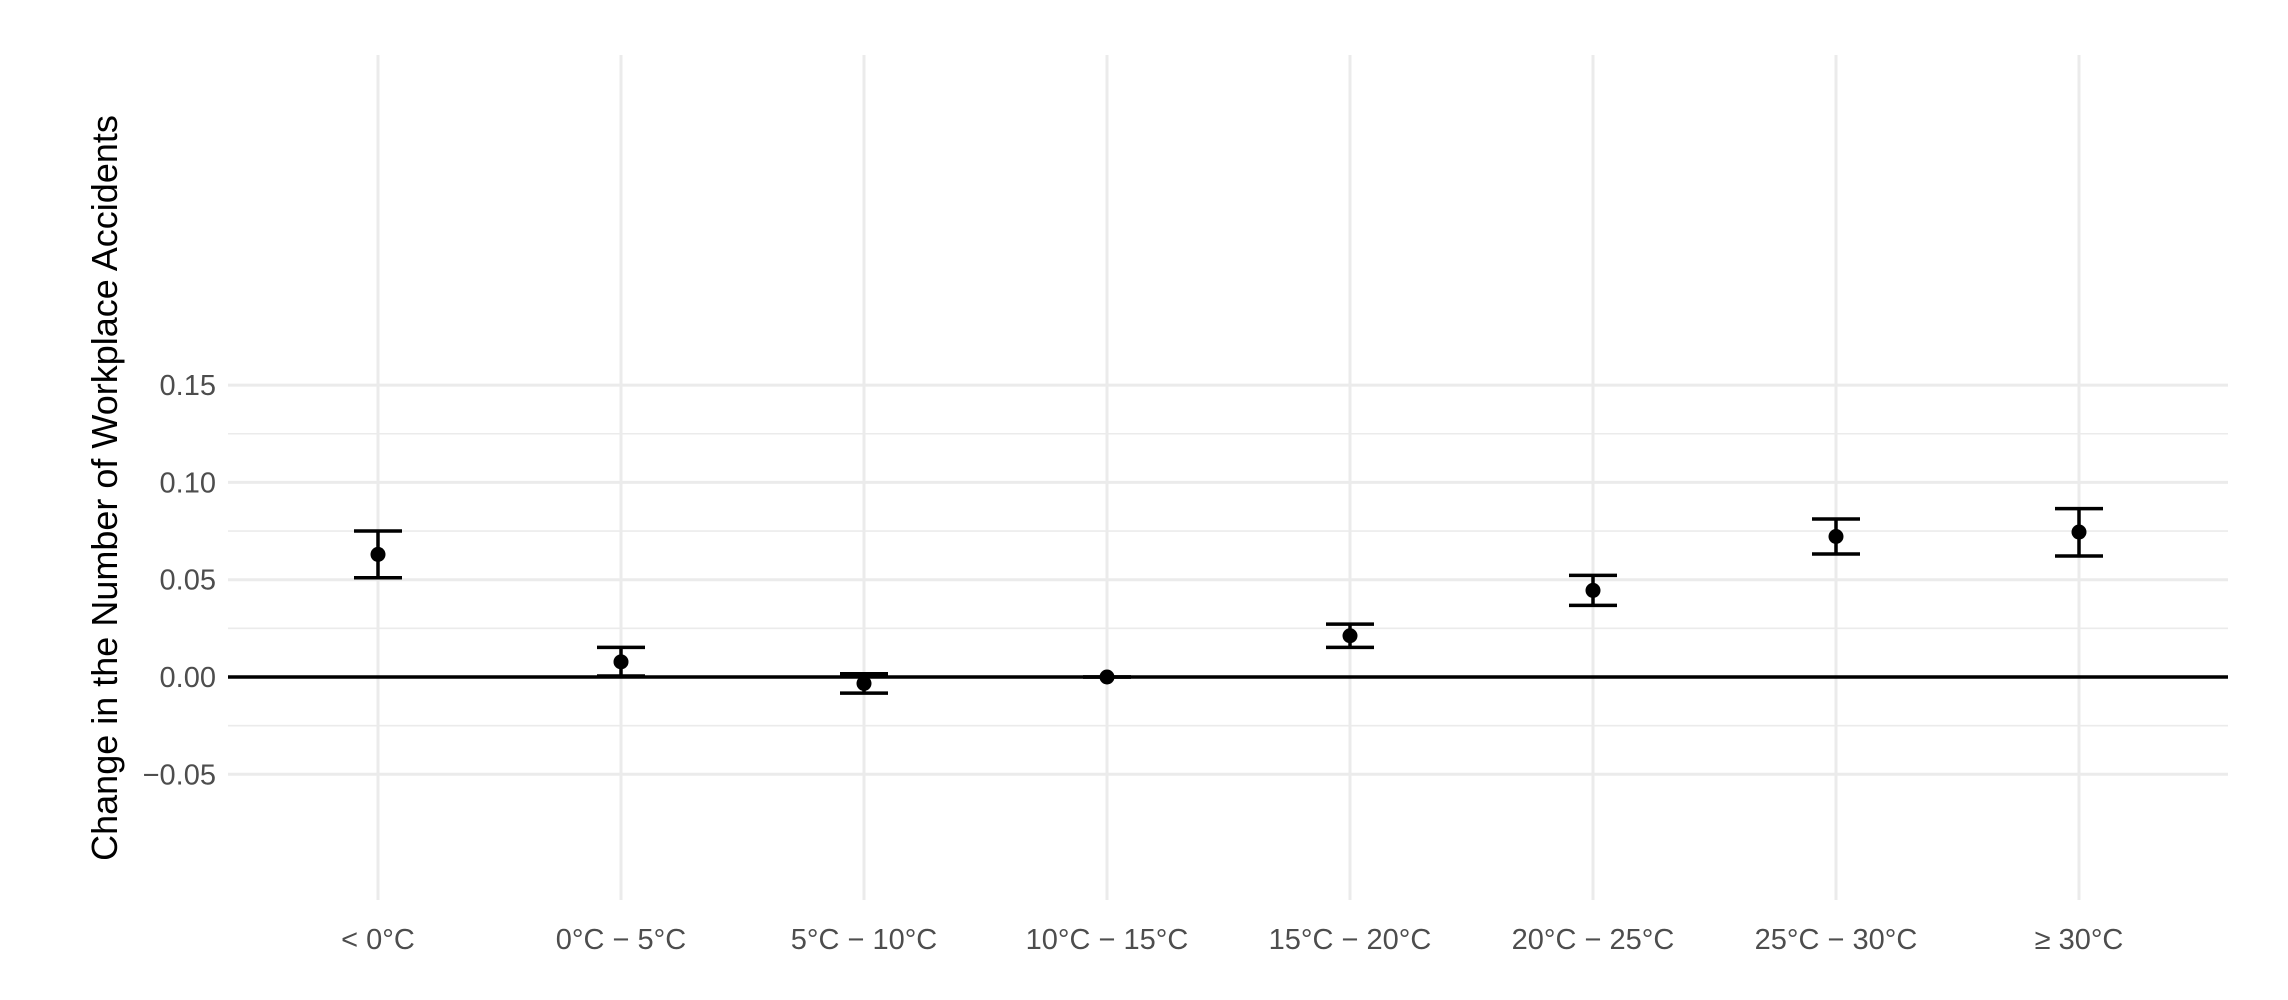  What do you see at coordinates (1836, 940) in the screenshot?
I see `x-tick-label: 25°C − 30°C` at bounding box center [1836, 940].